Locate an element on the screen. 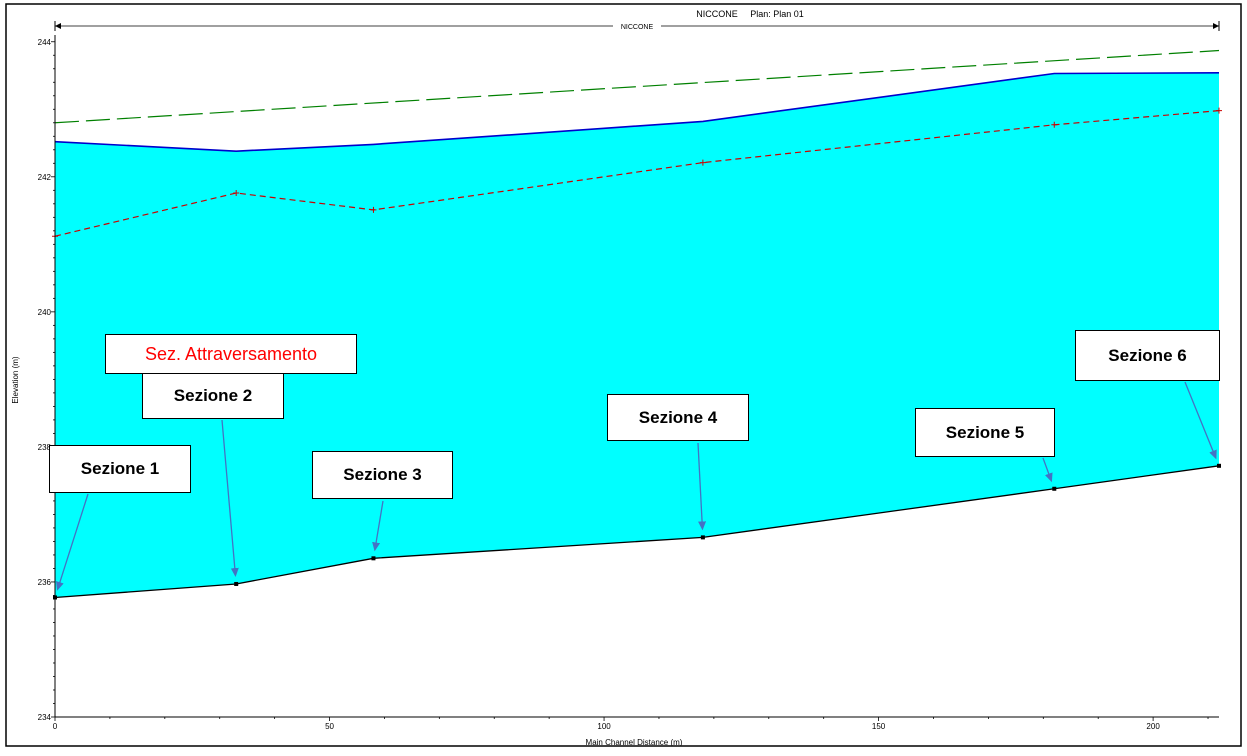  arrow-sec1 is located at coordinates (72, 542).